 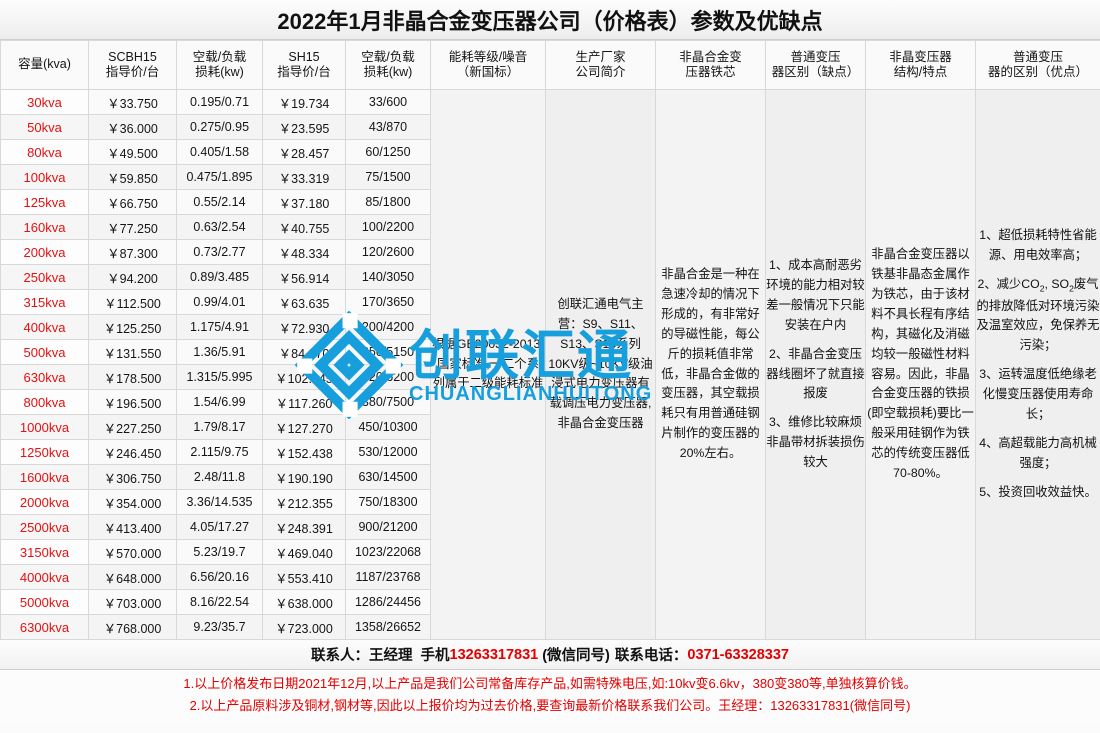 I want to click on row-sh15-price: ￥72.930, so click(x=304, y=327).